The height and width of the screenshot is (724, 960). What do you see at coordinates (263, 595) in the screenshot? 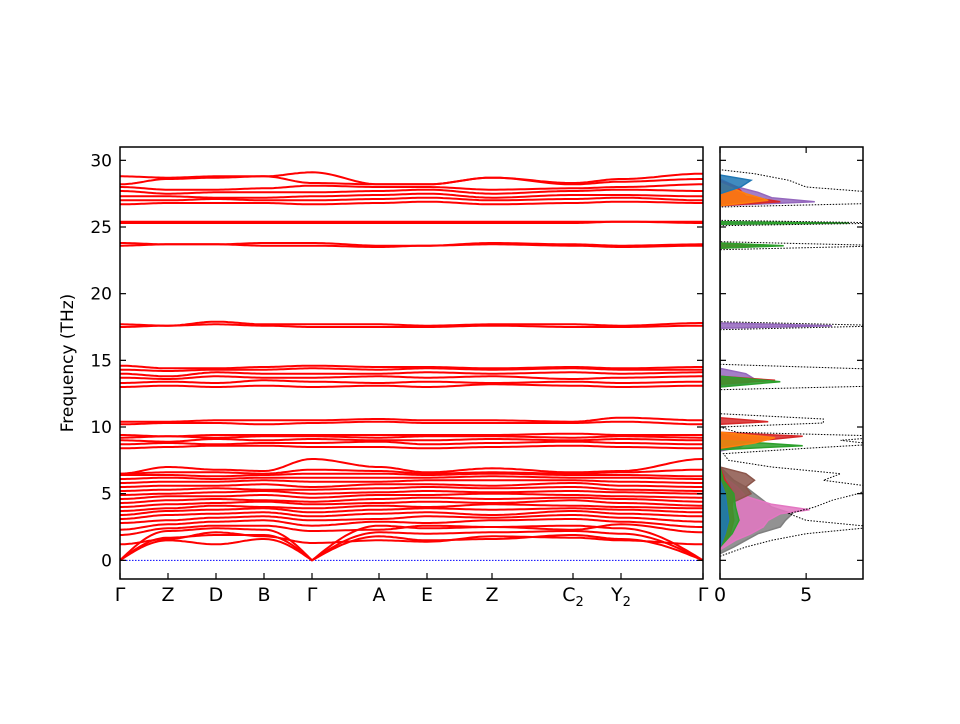
I see `kpoint-label: B` at bounding box center [263, 595].